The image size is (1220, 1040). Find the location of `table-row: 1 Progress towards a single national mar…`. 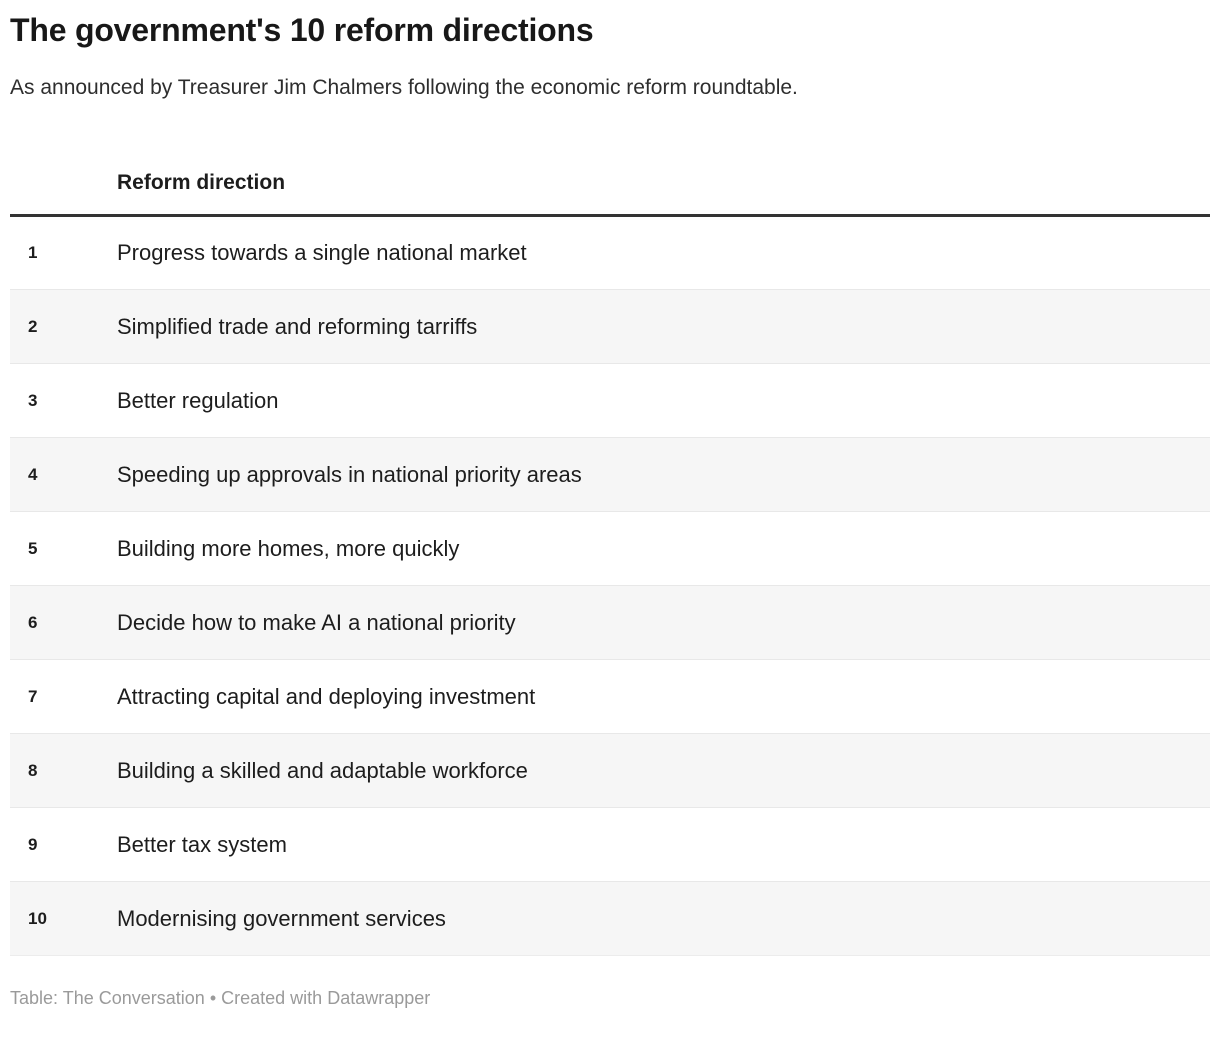

table-row: 1 Progress towards a single national mar… is located at coordinates (610, 253).